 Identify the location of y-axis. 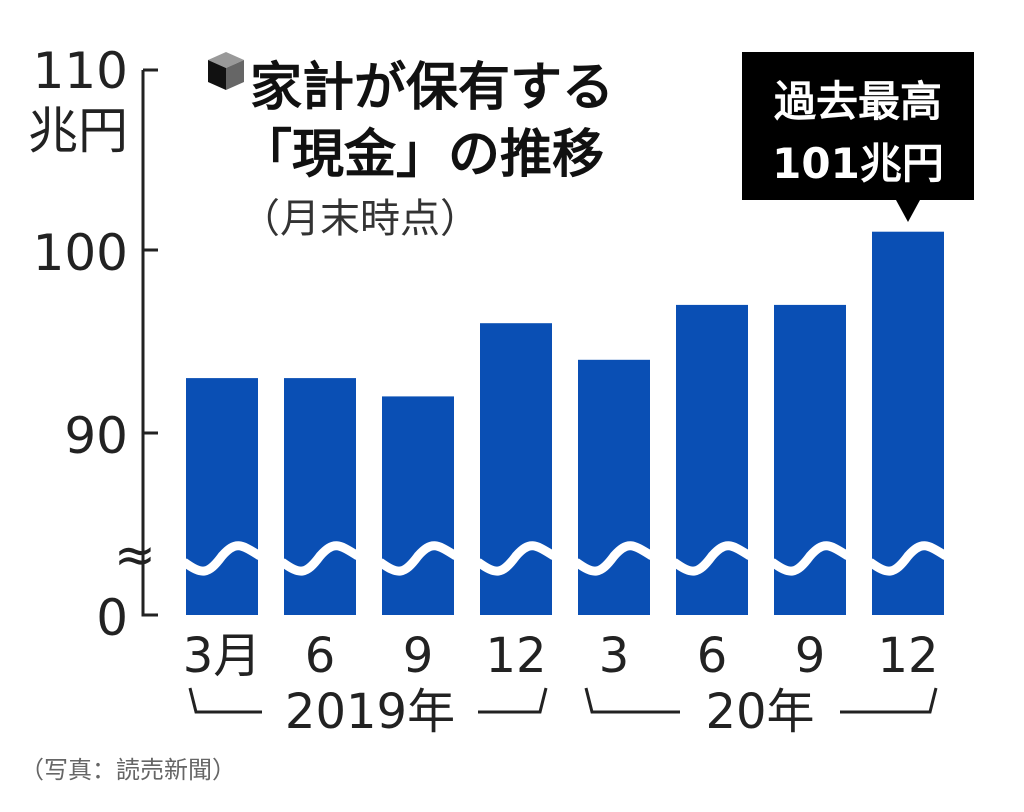
(149, 342).